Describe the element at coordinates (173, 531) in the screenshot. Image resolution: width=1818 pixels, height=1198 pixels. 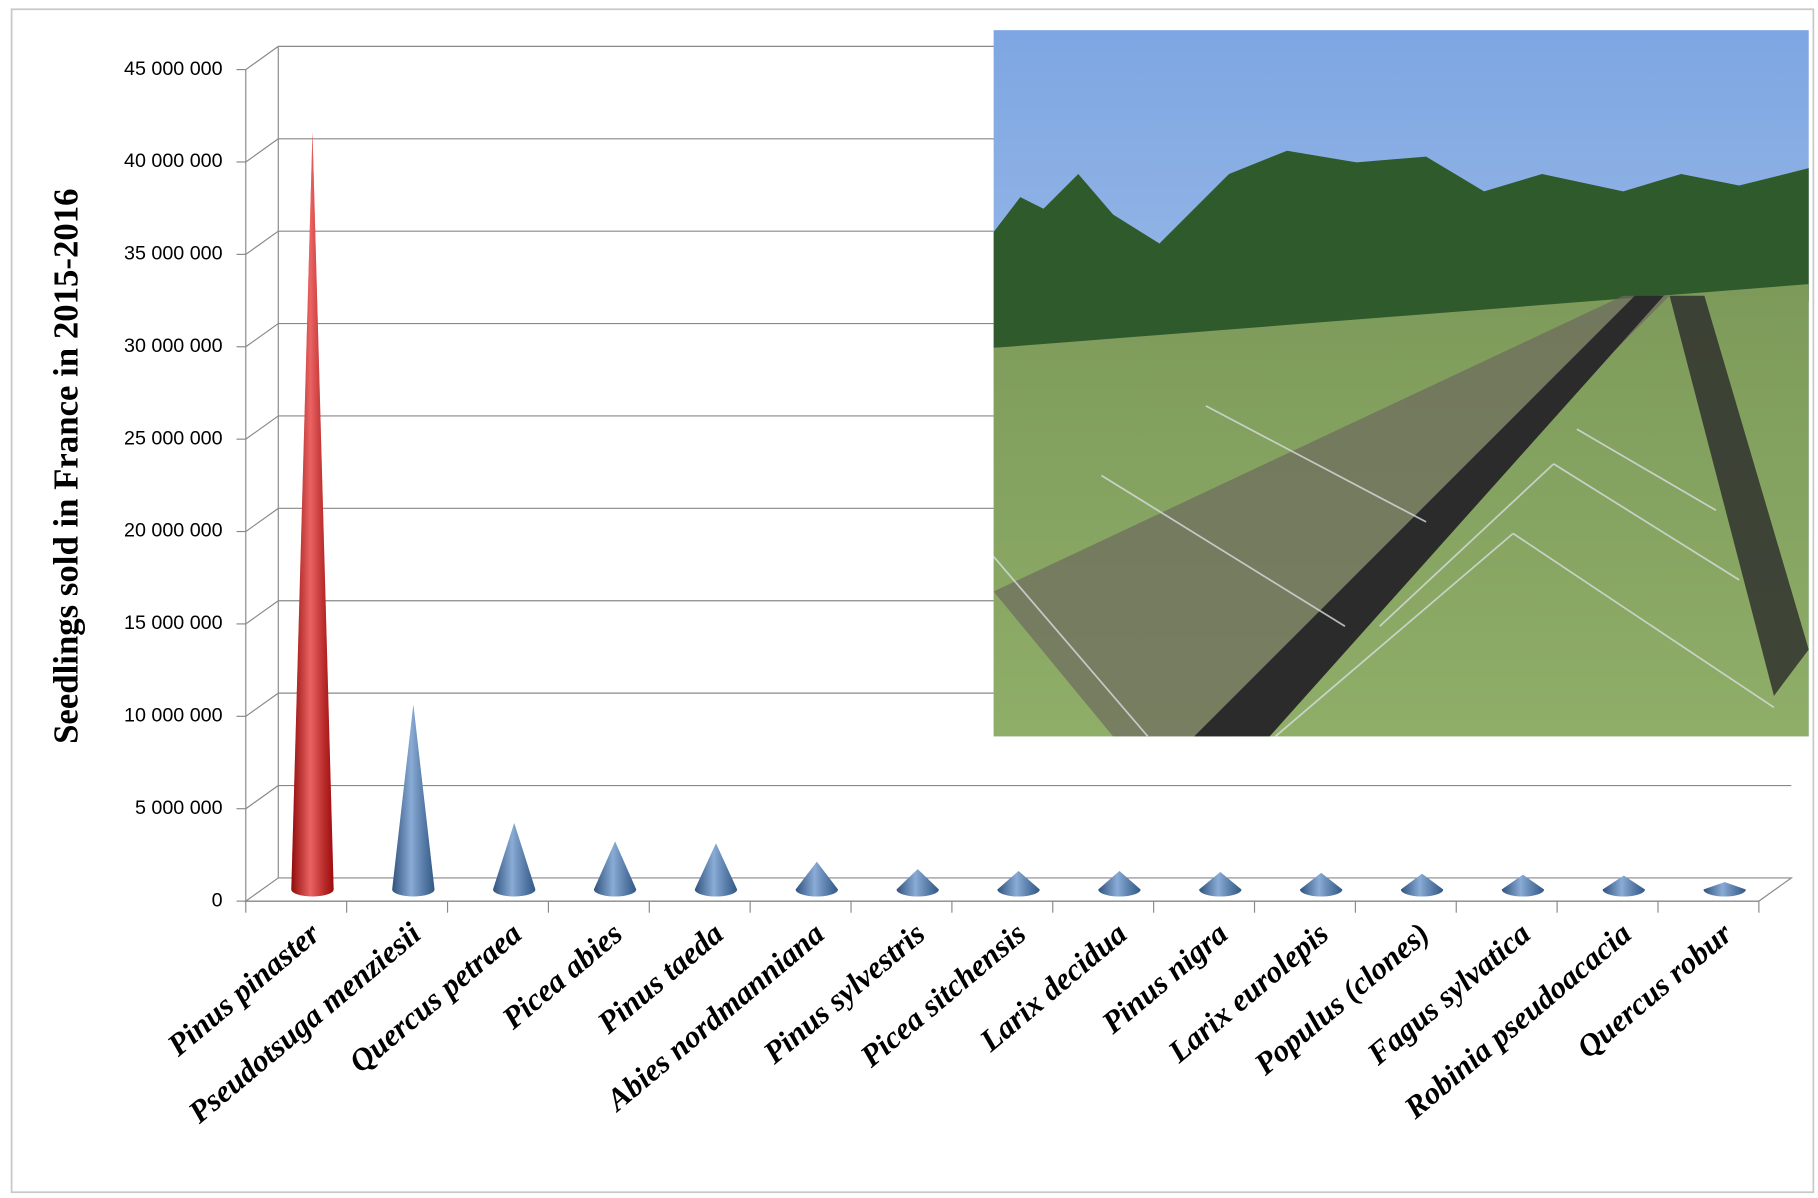
I see `y-tick-label: 20 000 000` at that location.